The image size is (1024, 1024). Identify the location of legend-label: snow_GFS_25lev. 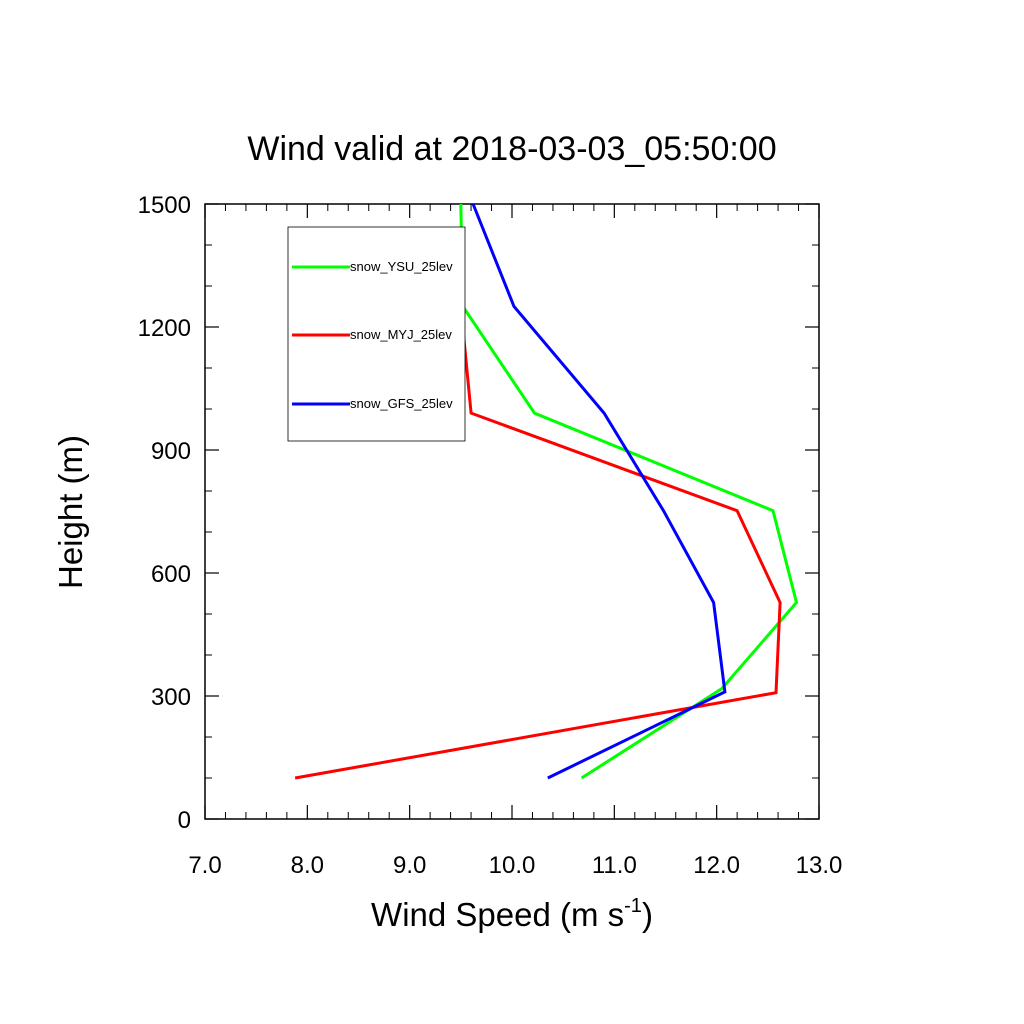
(401, 403).